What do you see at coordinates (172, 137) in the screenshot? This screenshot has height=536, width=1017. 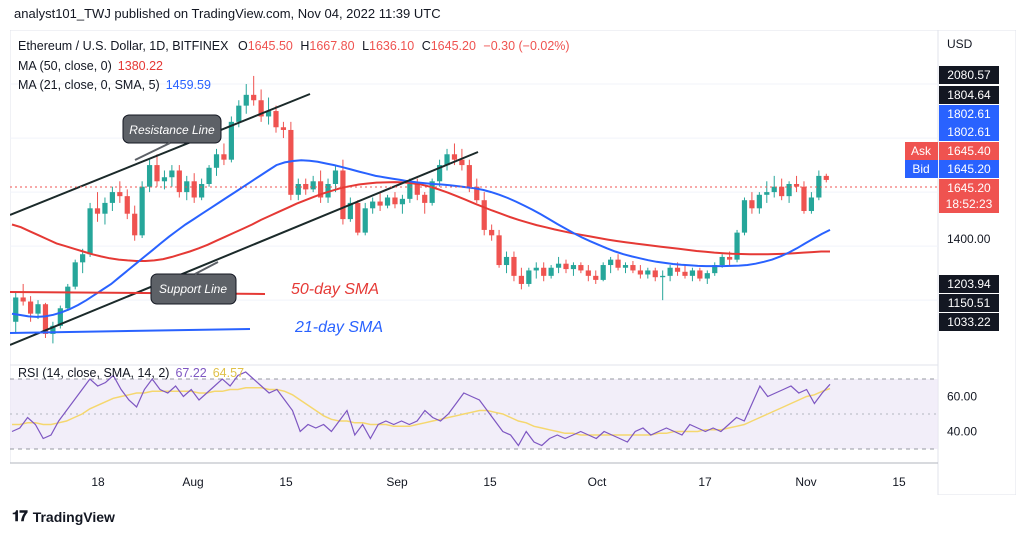 I see `resistance-callout: Resistance Line` at bounding box center [172, 137].